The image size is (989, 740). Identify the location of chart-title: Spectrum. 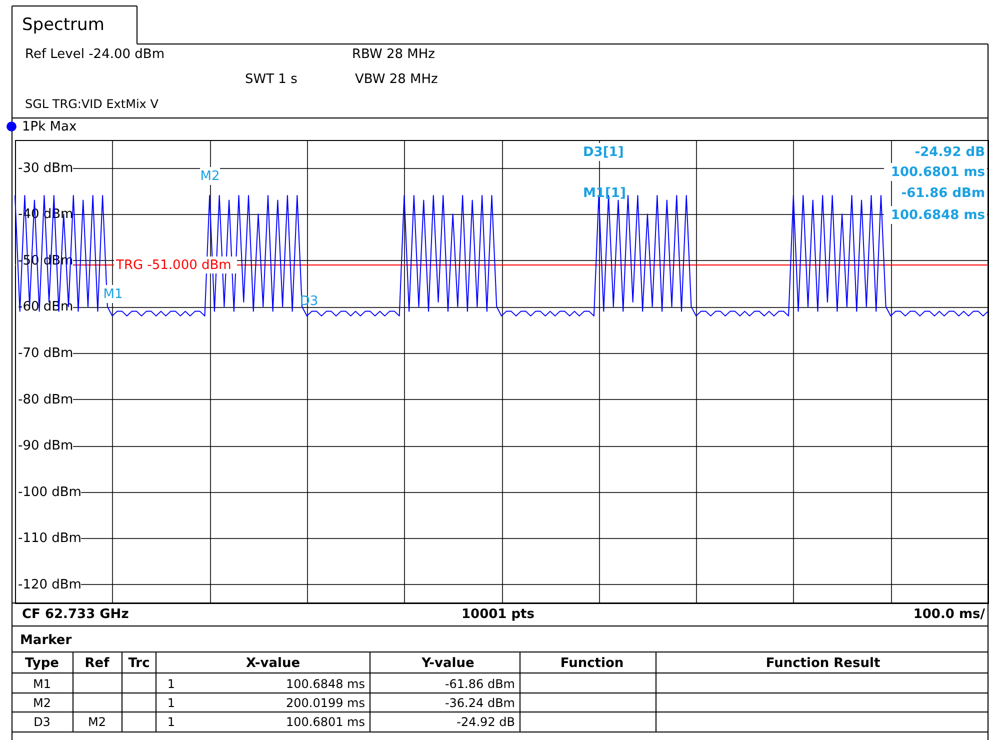
(63, 25).